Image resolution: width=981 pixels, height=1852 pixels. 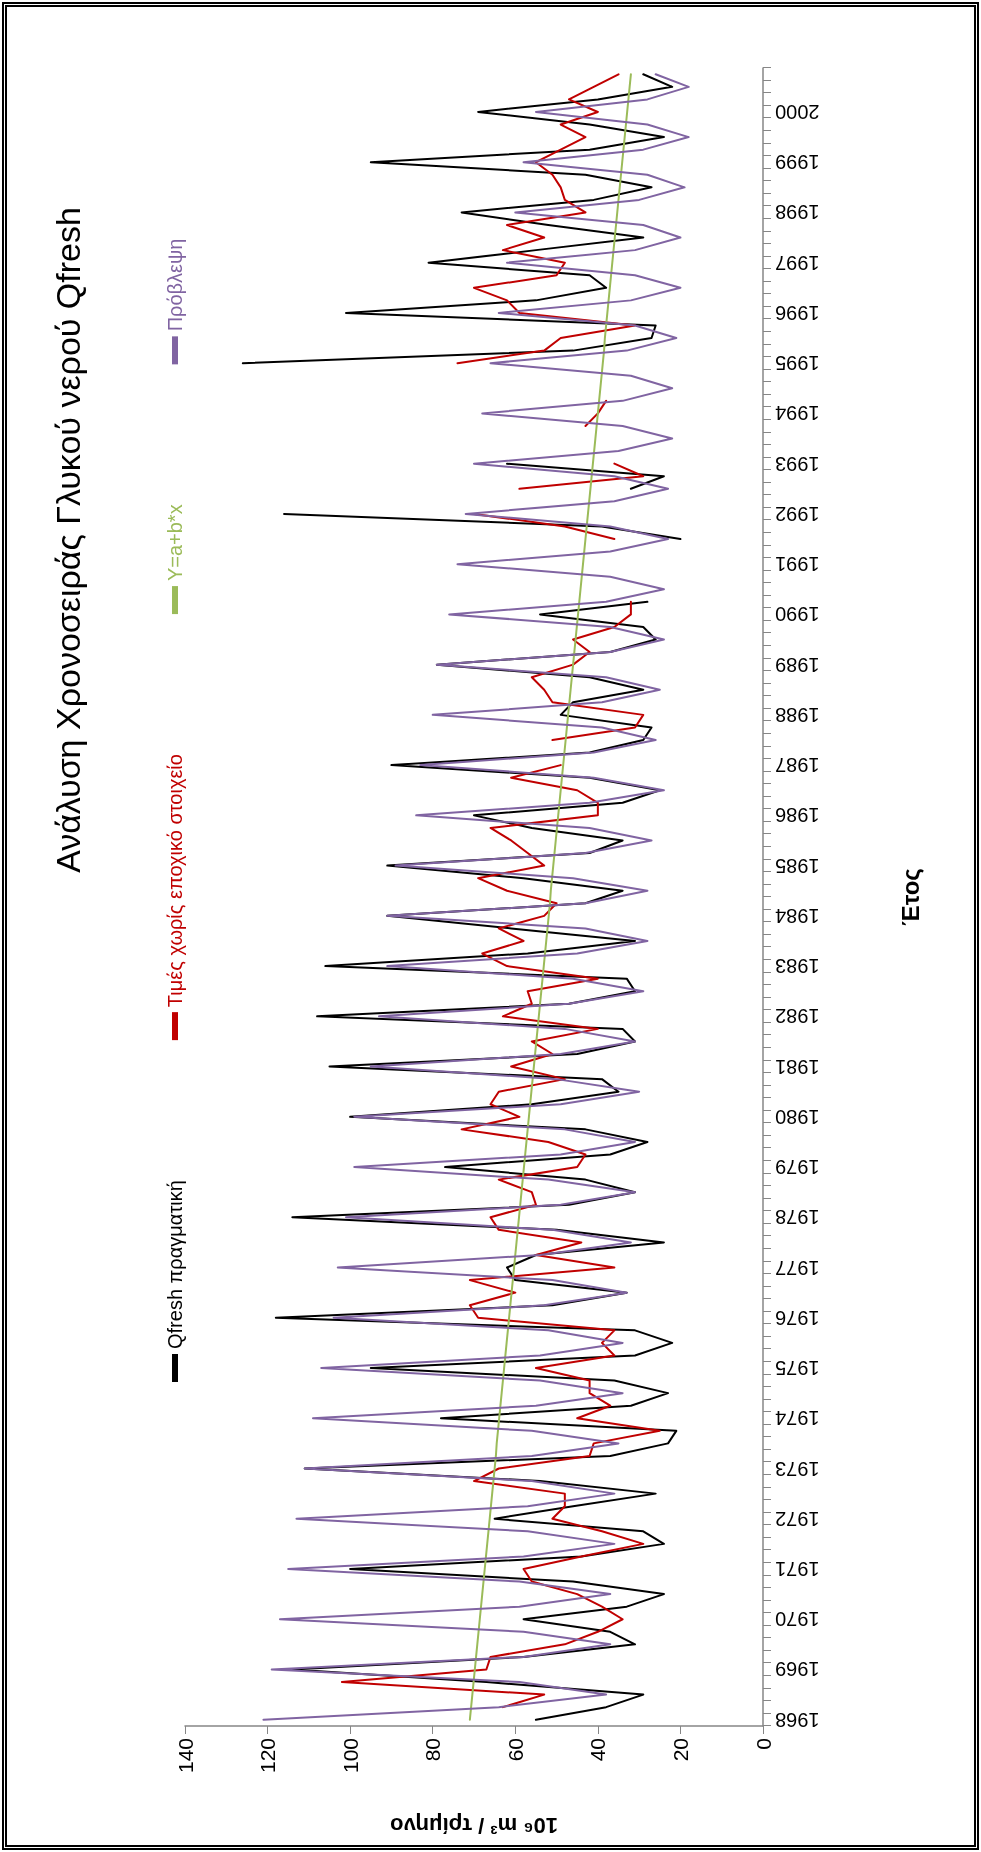 I want to click on y-axis-title: Έτος, so click(x=910, y=897).